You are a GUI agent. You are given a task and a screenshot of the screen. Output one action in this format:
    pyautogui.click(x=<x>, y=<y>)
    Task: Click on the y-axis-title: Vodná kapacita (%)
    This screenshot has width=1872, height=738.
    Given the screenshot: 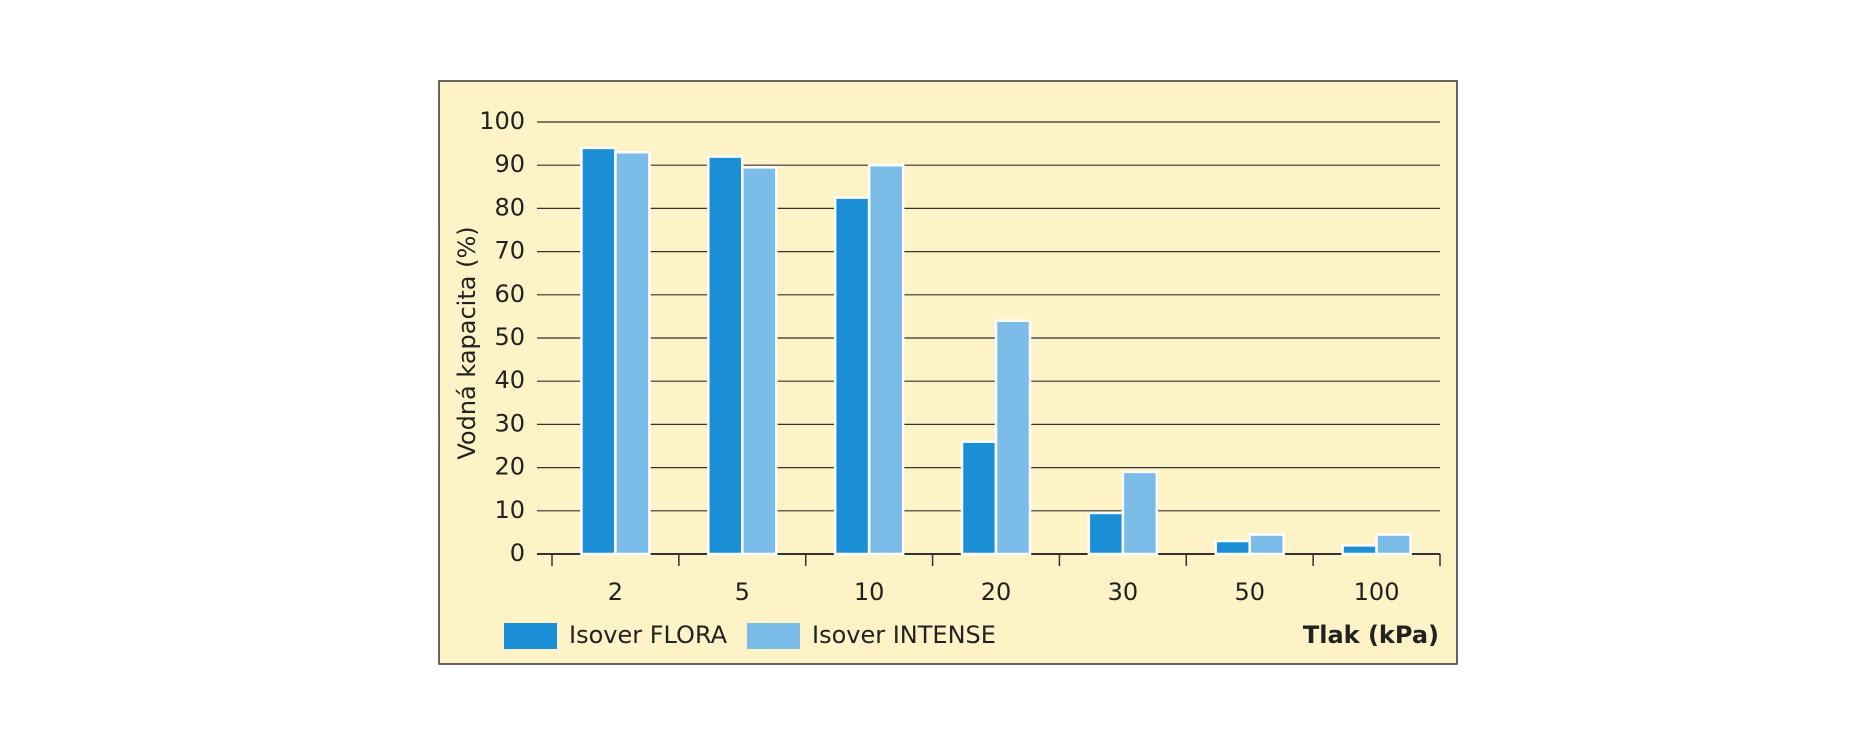 What is the action you would take?
    pyautogui.click(x=467, y=342)
    